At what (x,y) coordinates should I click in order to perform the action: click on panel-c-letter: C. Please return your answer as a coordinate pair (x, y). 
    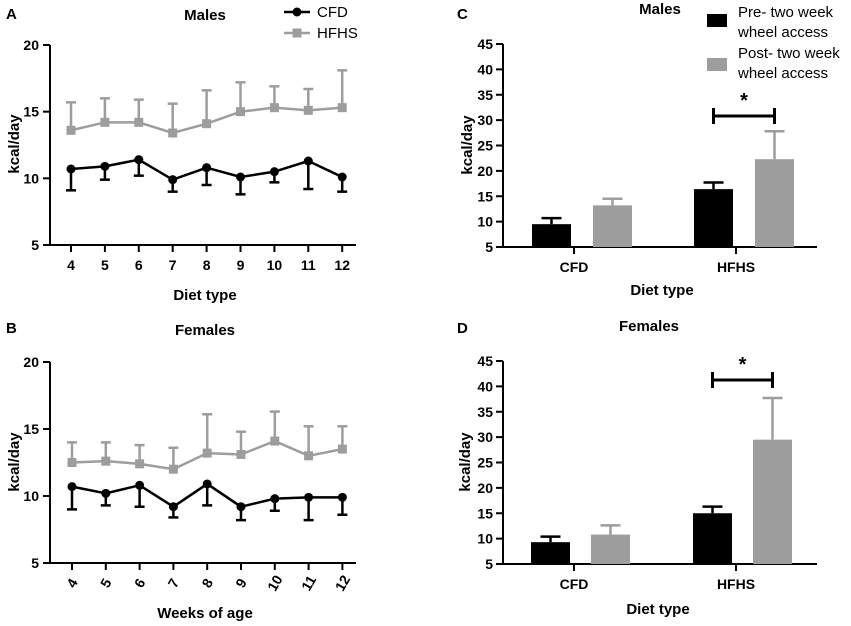
    Looking at the image, I should click on (462, 14).